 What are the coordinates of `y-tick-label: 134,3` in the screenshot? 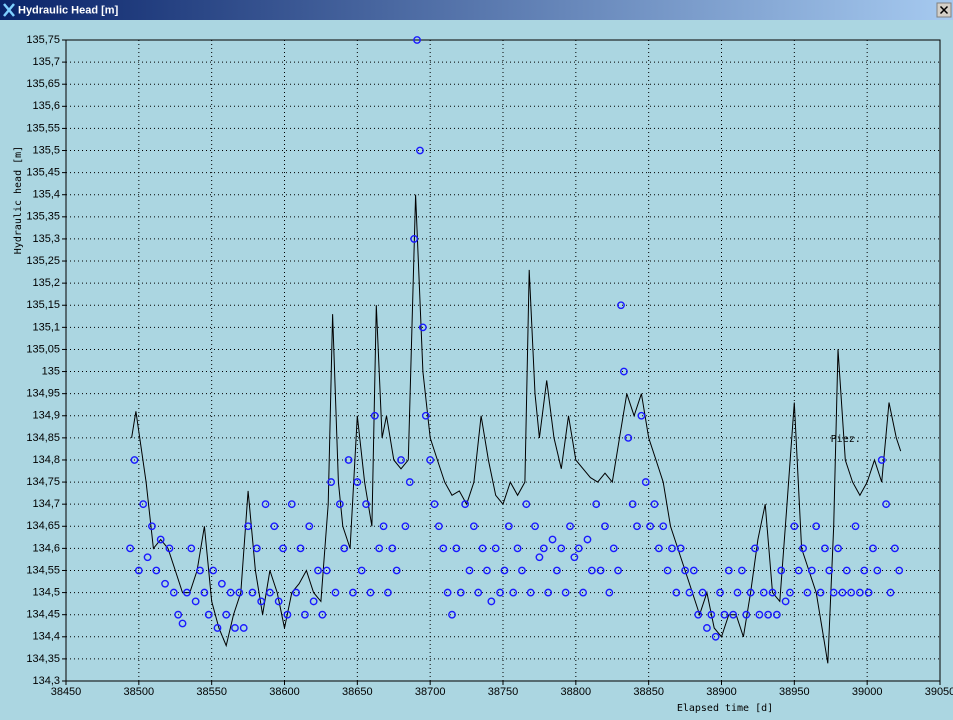 It's located at (46, 681).